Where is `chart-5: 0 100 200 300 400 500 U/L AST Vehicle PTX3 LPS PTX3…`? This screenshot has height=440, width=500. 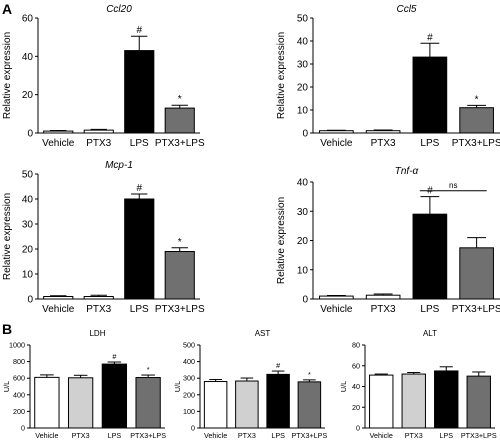
chart-5: 0 100 200 300 400 500 U/L AST Vehicle PTX3 LPS PTX3… is located at coordinates (250, 384).